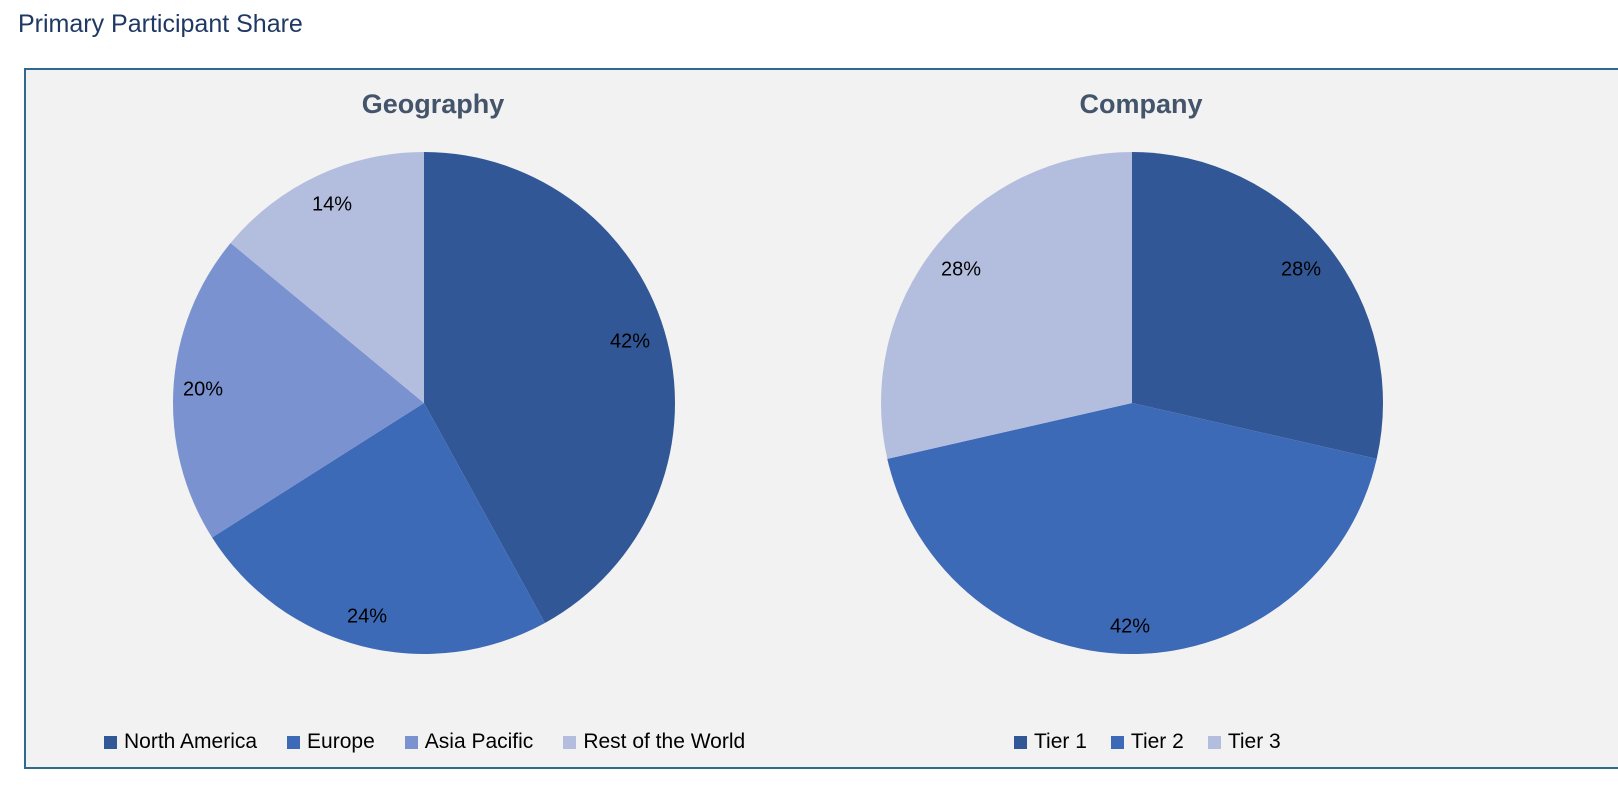 The height and width of the screenshot is (800, 1618). What do you see at coordinates (1301, 269) in the screenshot?
I see `data-label-tier-1: 28%` at bounding box center [1301, 269].